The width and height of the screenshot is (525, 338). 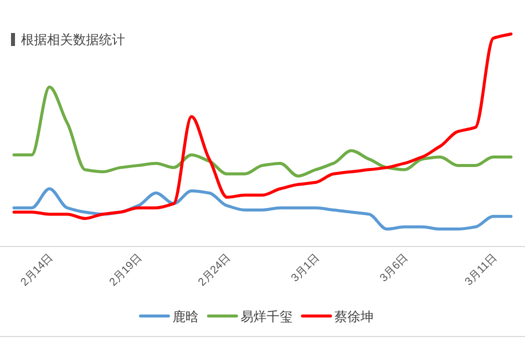 What do you see at coordinates (185, 316) in the screenshot?
I see `legend-label: 鹿晗` at bounding box center [185, 316].